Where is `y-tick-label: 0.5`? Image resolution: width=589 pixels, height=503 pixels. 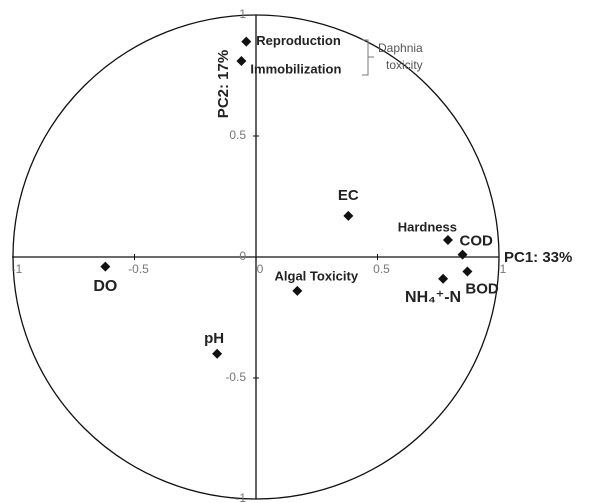
y-tick-label: 0.5 is located at coordinates (237, 135).